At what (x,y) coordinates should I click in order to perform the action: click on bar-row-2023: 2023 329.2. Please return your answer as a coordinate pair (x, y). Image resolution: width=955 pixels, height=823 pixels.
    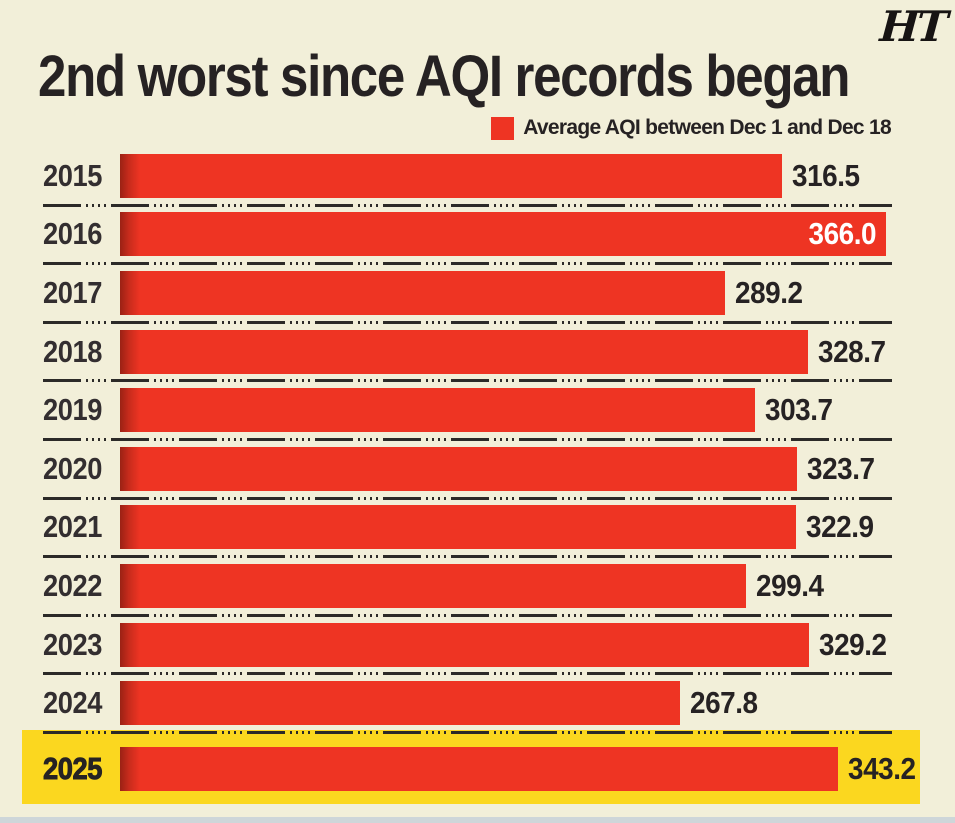
    Looking at the image, I should click on (477, 645).